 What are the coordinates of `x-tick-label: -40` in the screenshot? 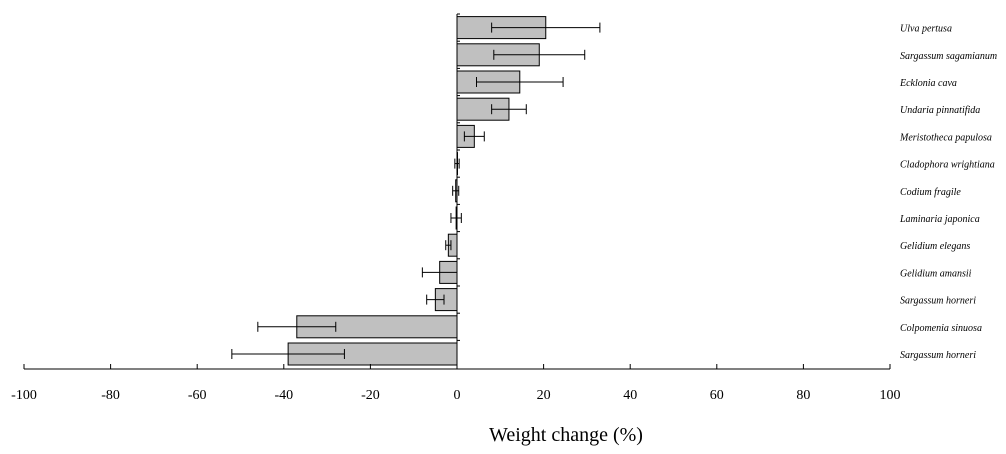 It's located at (283, 395).